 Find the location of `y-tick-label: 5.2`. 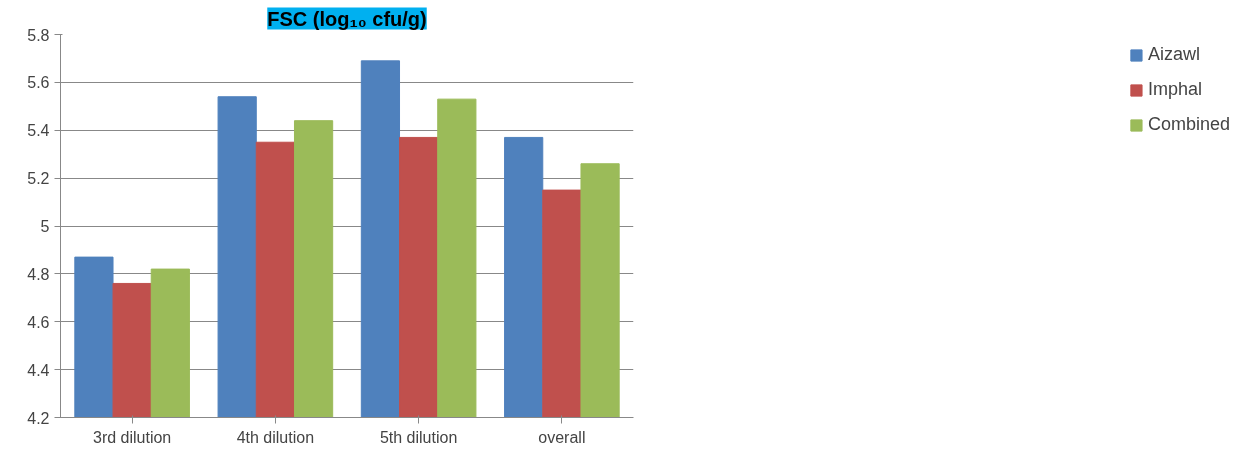

y-tick-label: 5.2 is located at coordinates (38, 179).